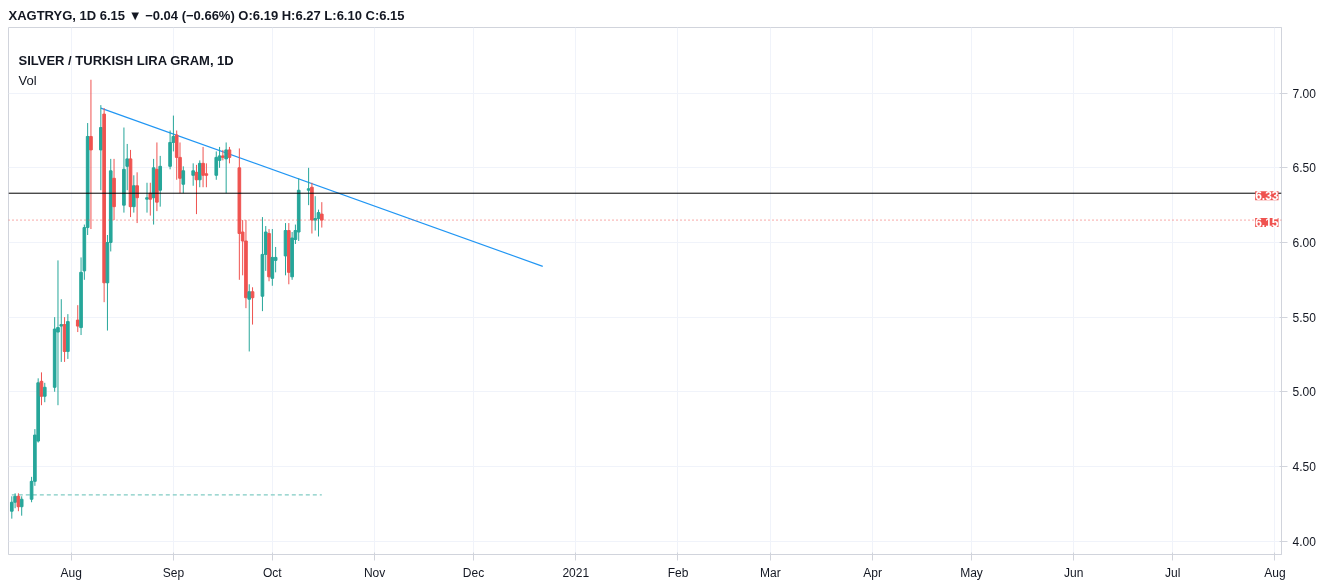 The image size is (1318, 582). Describe the element at coordinates (971, 572) in the screenshot. I see `x-tick-label: May` at that location.